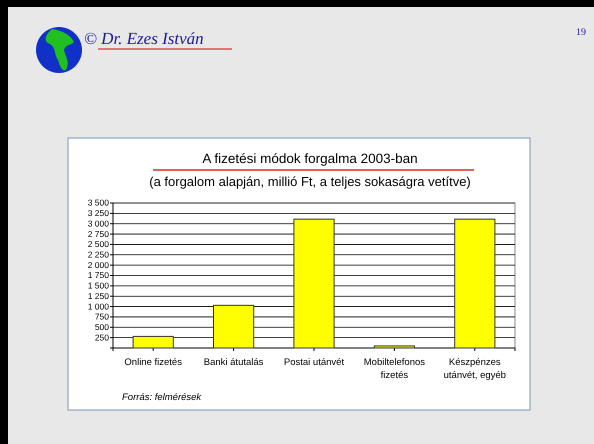 This screenshot has height=444, width=594. I want to click on y-tick-label: 2 000, so click(99, 265).